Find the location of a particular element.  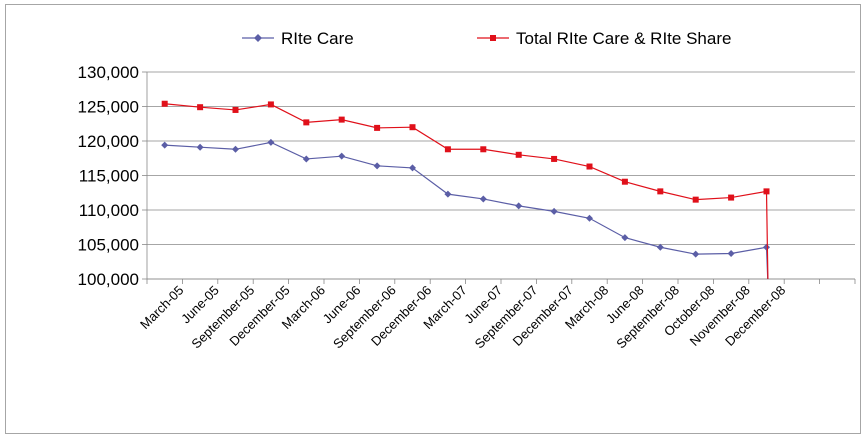

x-tick-label: March-05 is located at coordinates (161, 307).